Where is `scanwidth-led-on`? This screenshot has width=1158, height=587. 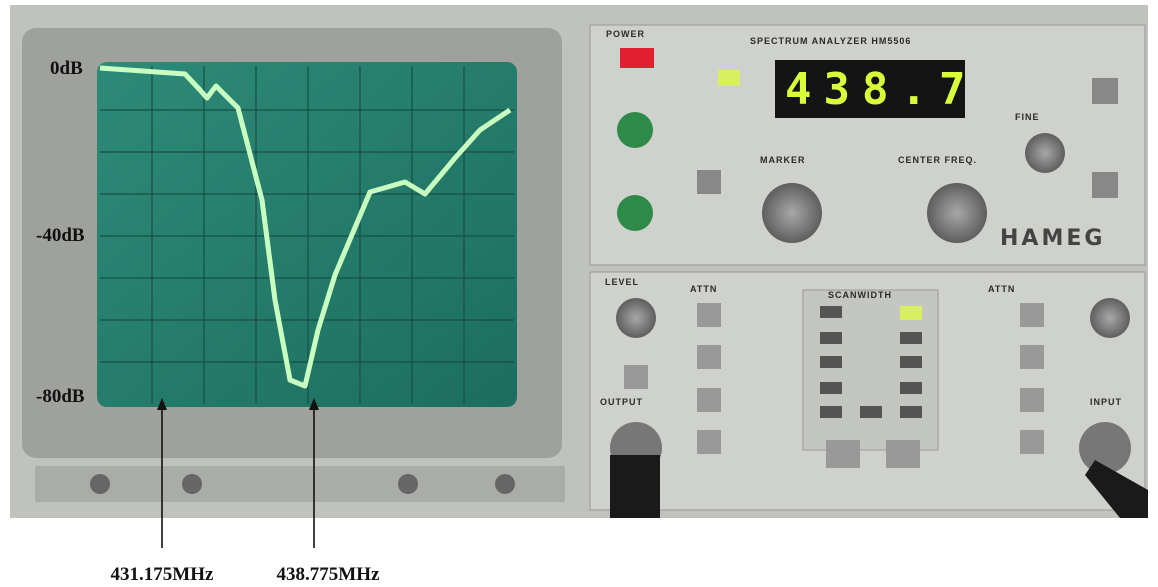
scanwidth-led-on is located at coordinates (911, 313).